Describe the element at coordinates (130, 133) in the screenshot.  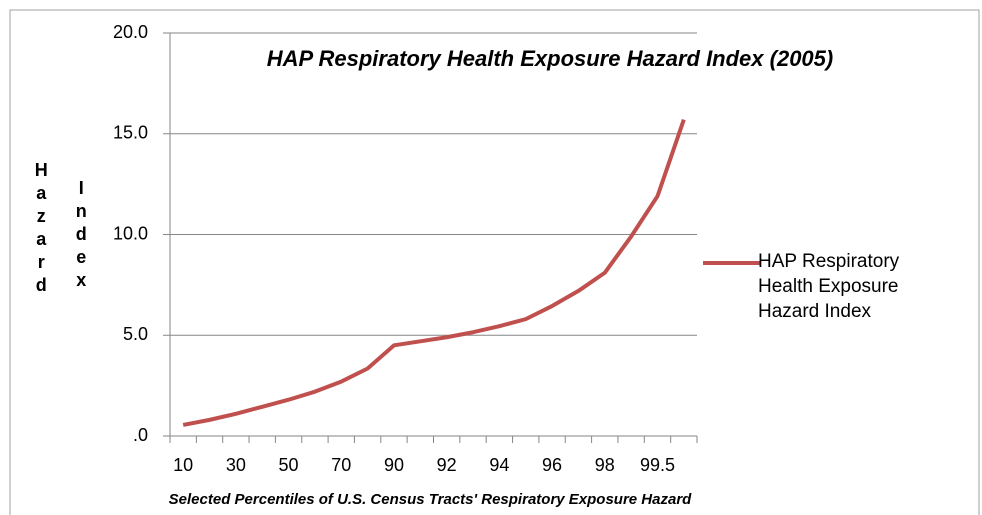
I see `y-tick-label: 15.0` at that location.